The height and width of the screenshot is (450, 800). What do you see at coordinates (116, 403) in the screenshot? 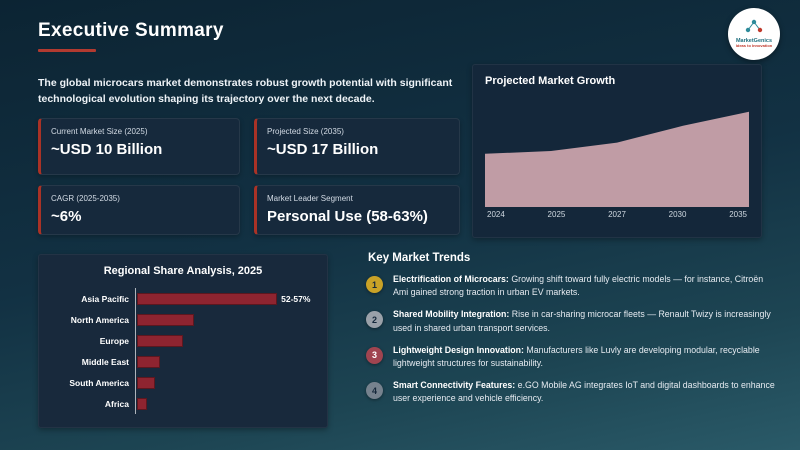
I see `bar-category-label: Africa` at bounding box center [116, 403].